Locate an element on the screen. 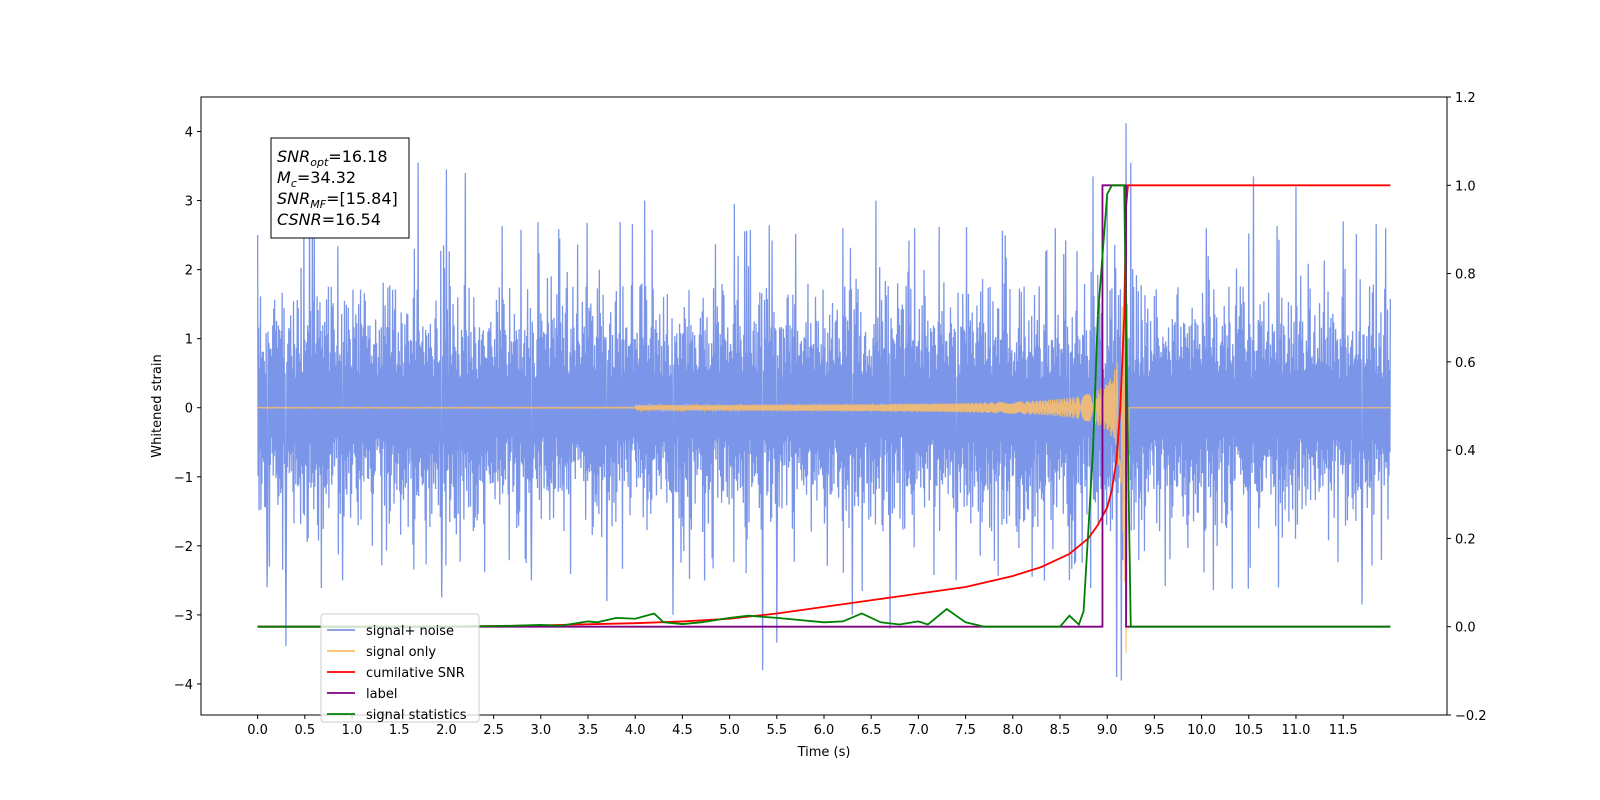  y2-tick-label: 0.8 is located at coordinates (1465, 275).